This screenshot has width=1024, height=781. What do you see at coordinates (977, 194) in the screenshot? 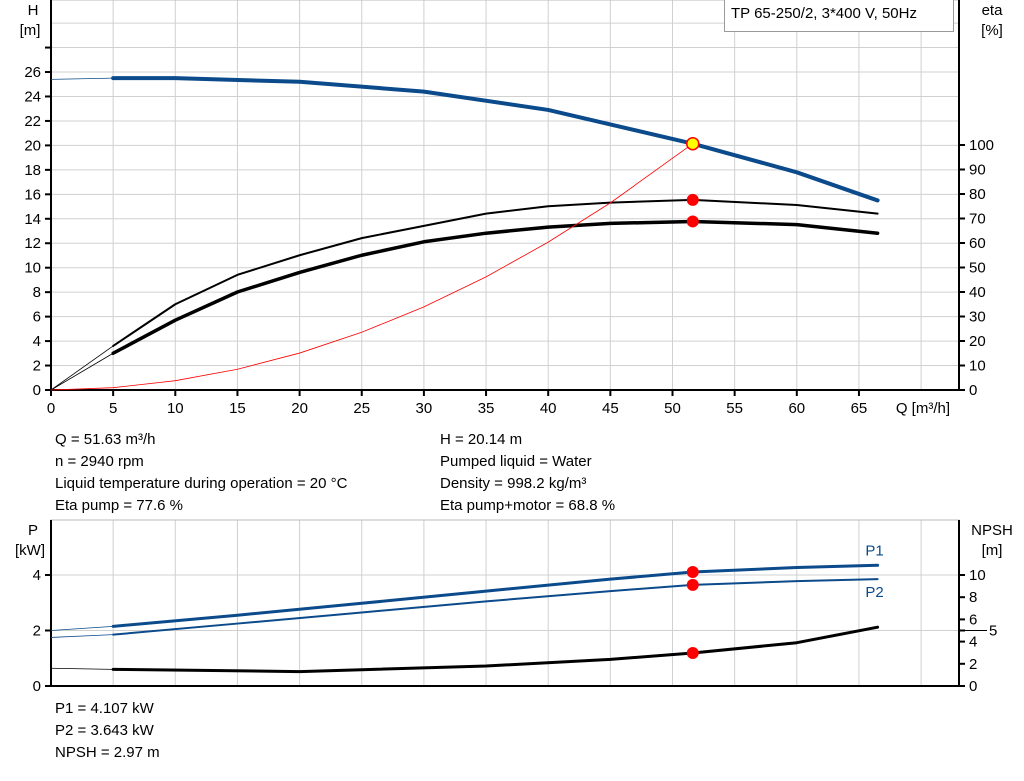
I see `y2-tick-label: 80` at bounding box center [977, 194].